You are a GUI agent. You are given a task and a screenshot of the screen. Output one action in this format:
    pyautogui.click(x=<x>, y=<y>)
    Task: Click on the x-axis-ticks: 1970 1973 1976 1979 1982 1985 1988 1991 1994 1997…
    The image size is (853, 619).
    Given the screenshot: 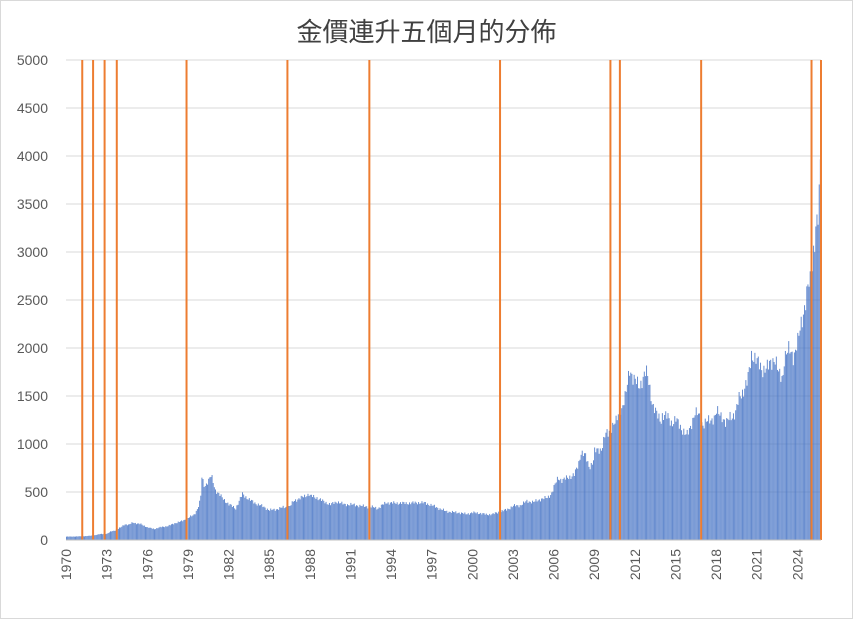 What is the action you would take?
    pyautogui.click(x=431, y=564)
    